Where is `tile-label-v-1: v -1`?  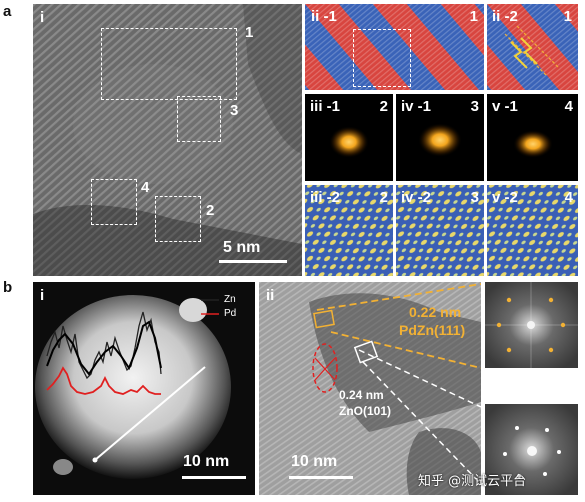 tile-label-v-1: v -1 is located at coordinates (505, 106).